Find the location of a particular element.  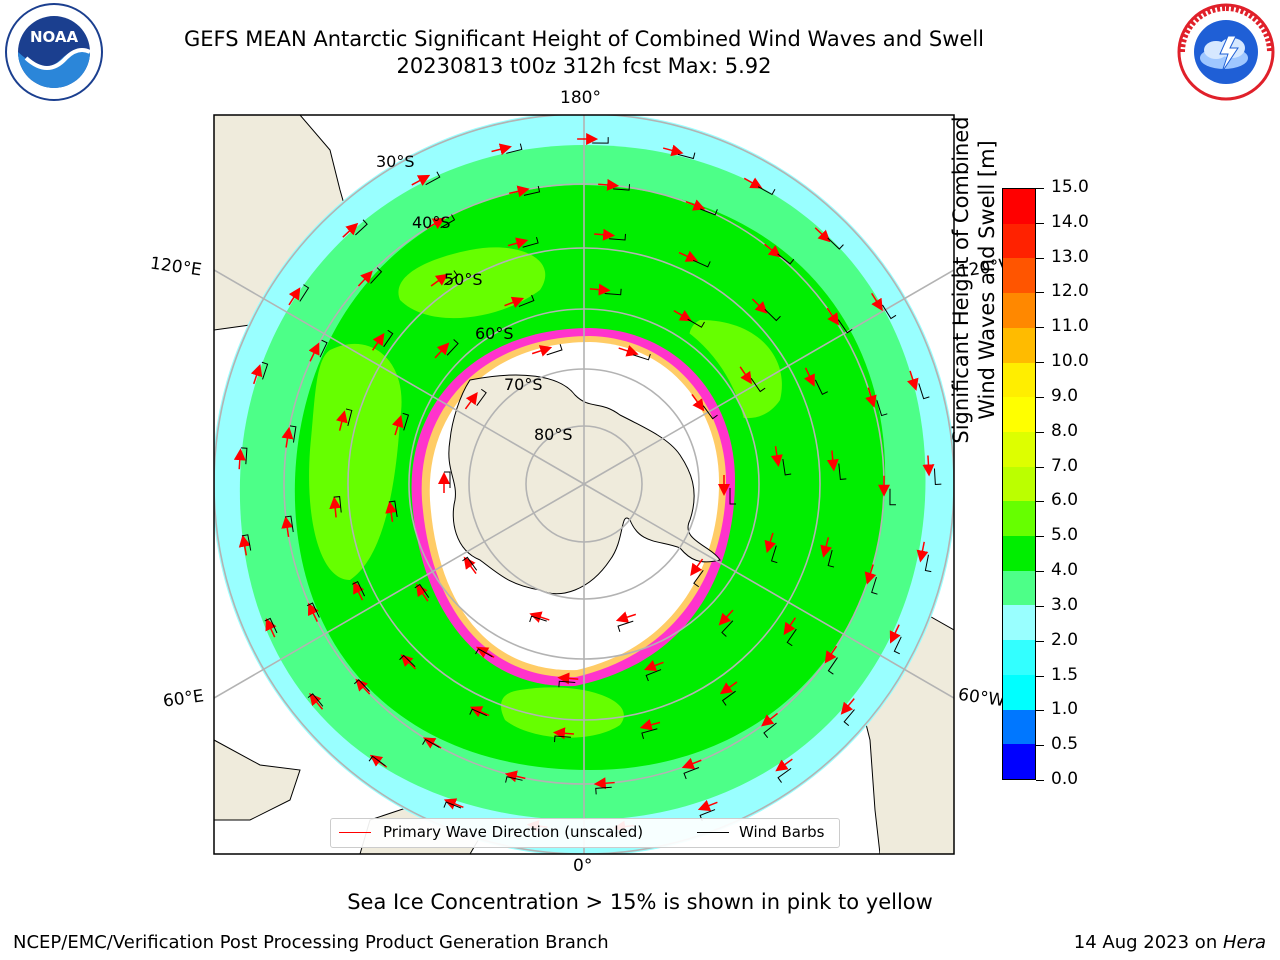

colorbar-tick-label: 15.0 is located at coordinates (1070, 187).